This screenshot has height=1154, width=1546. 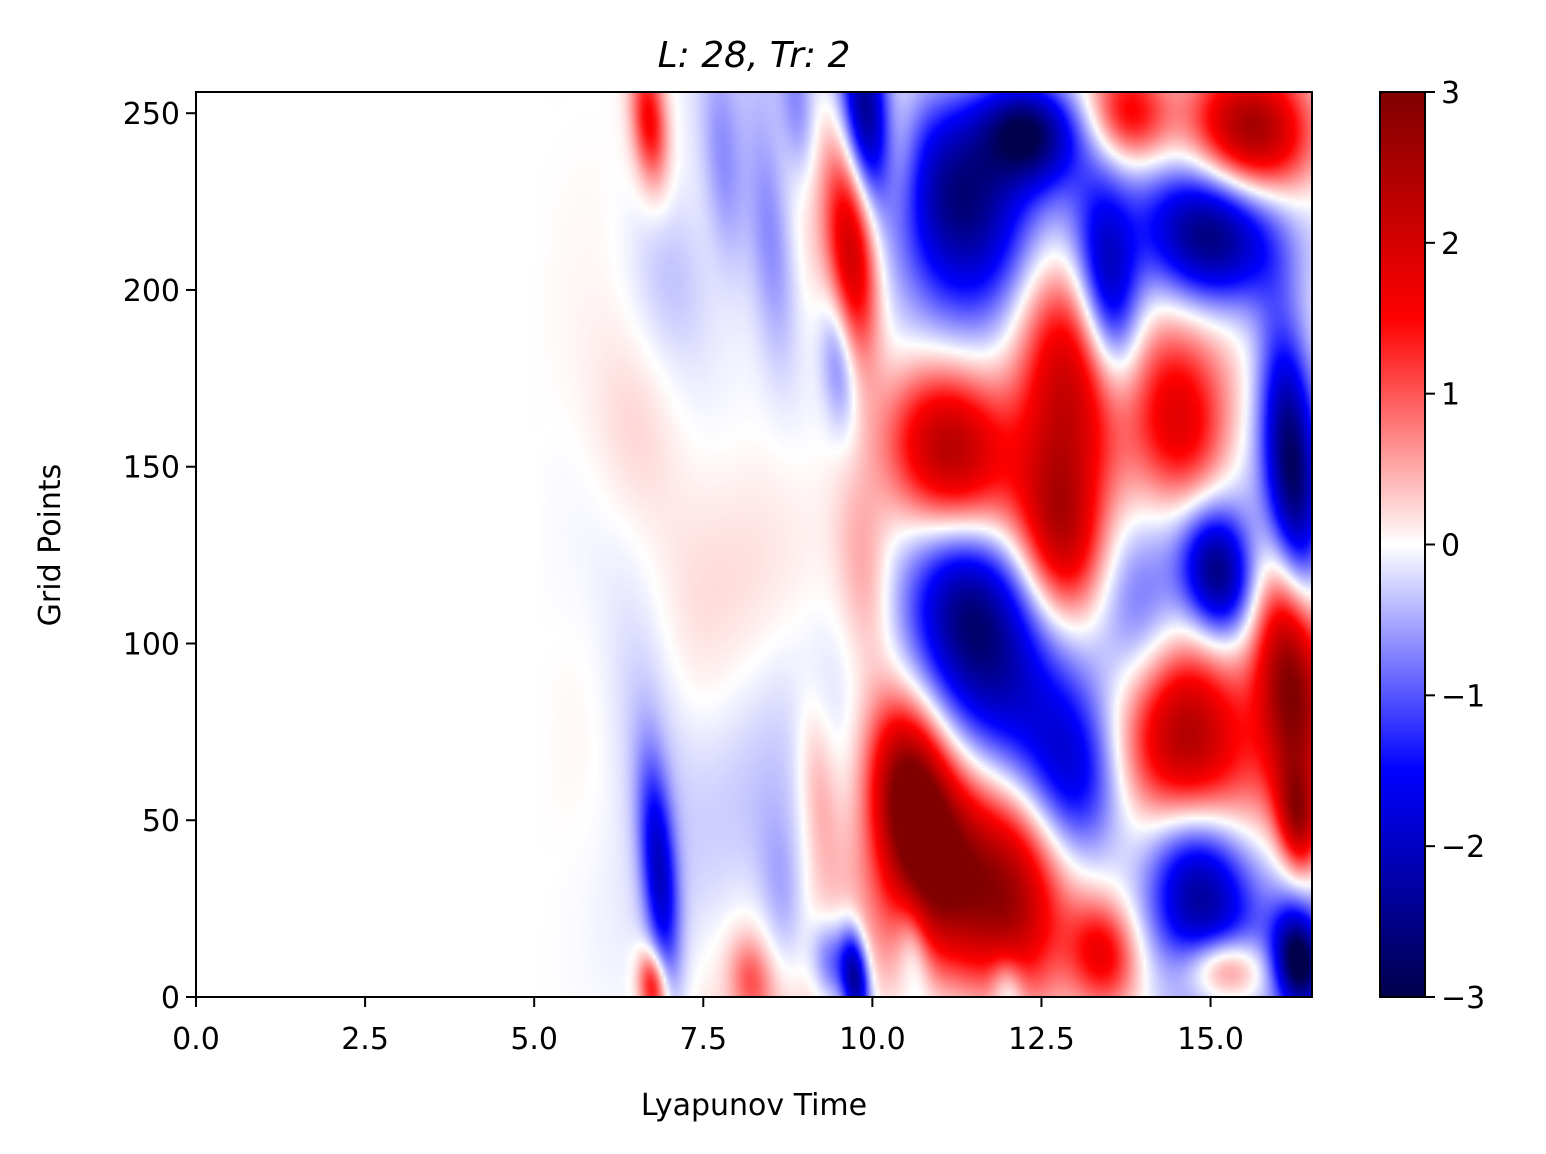 What do you see at coordinates (365, 1039) in the screenshot?
I see `x-tick-label: 2.5` at bounding box center [365, 1039].